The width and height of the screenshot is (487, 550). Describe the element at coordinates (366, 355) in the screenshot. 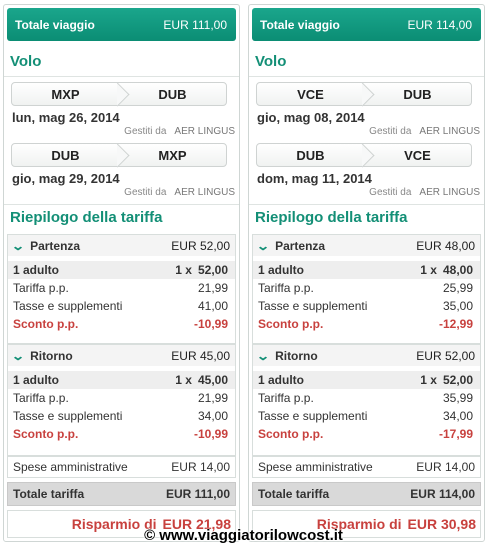

I see `fare-leg-header: ⌄ Ritorno EUR 52,00` at that location.